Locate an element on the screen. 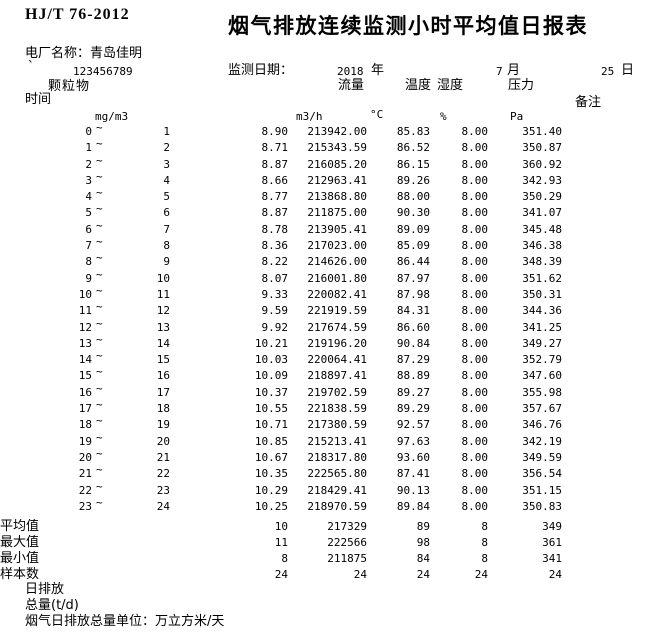 This screenshot has width=663, height=641. cell-flow: 215343.59 is located at coordinates (337, 148).